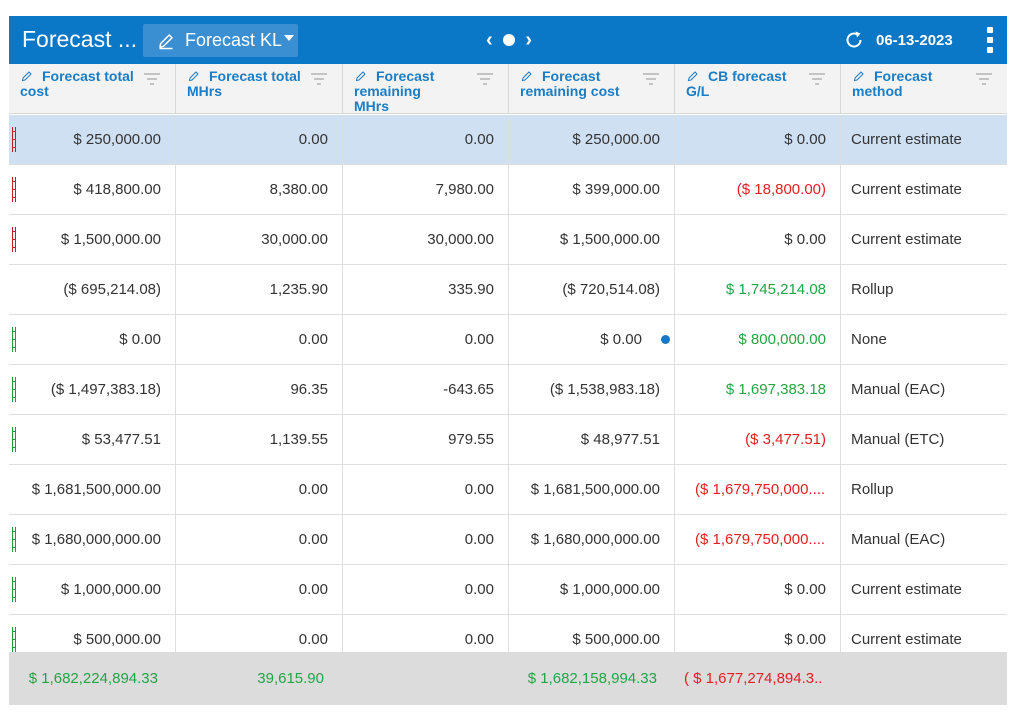 The image size is (1018, 716). Describe the element at coordinates (92, 190) in the screenshot. I see `cell-forecast-total-cost: $ 418,800.00` at that location.